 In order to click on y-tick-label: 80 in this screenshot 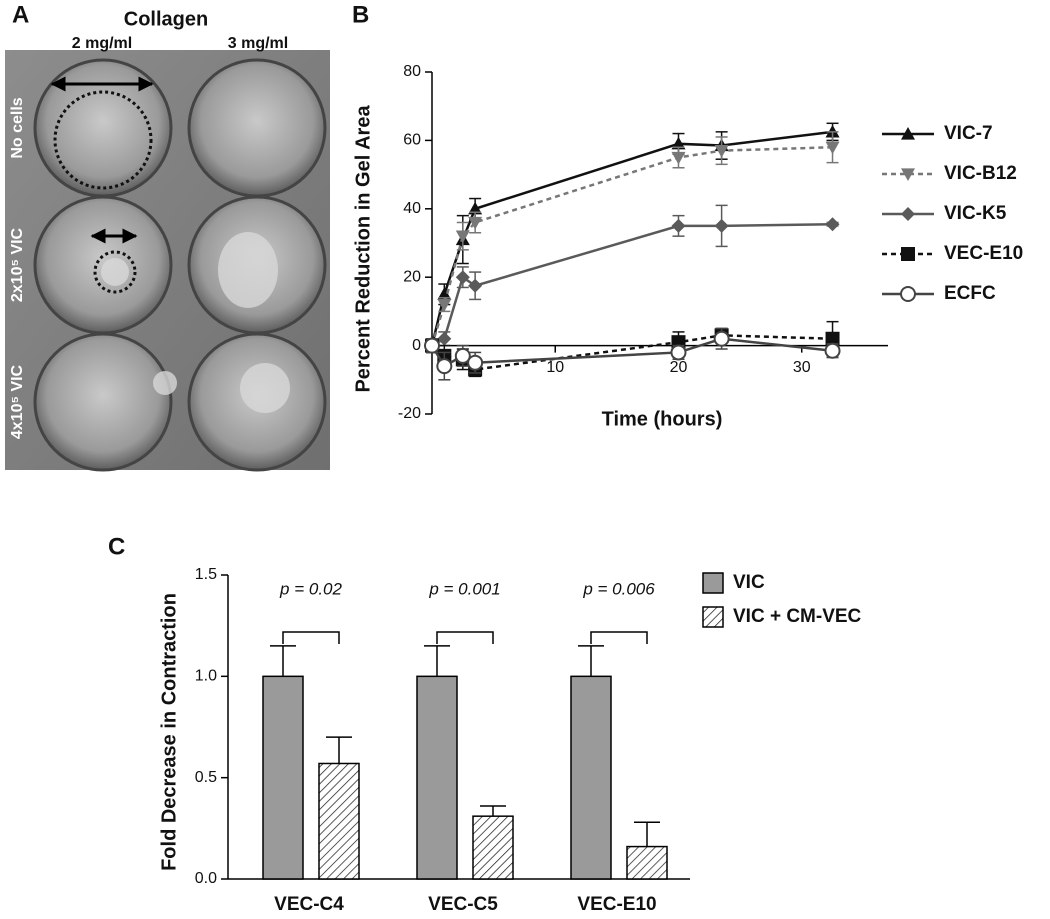, I will do `click(412, 71)`.